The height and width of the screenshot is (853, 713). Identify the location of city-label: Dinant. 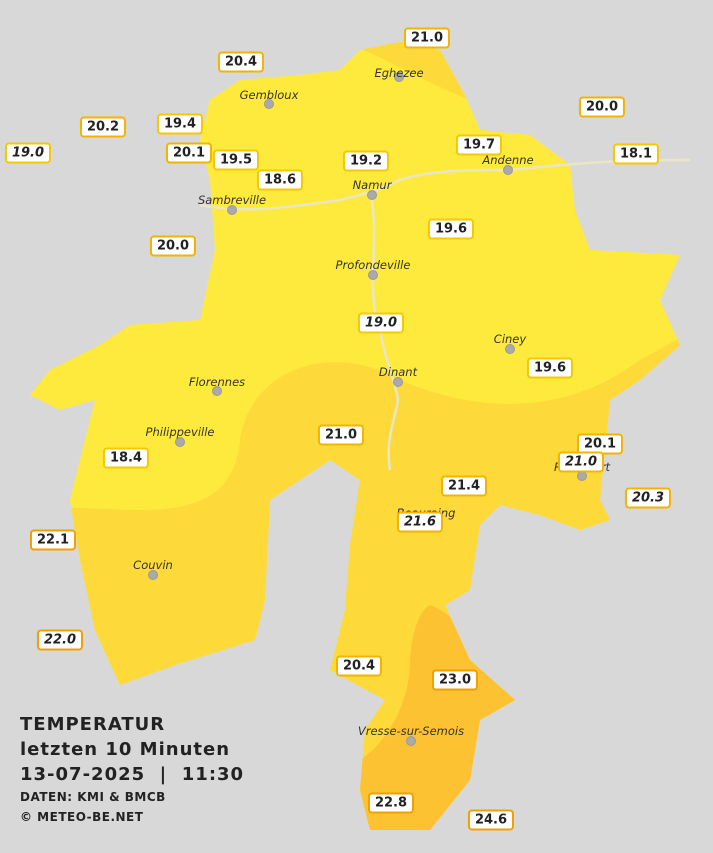
(398, 372).